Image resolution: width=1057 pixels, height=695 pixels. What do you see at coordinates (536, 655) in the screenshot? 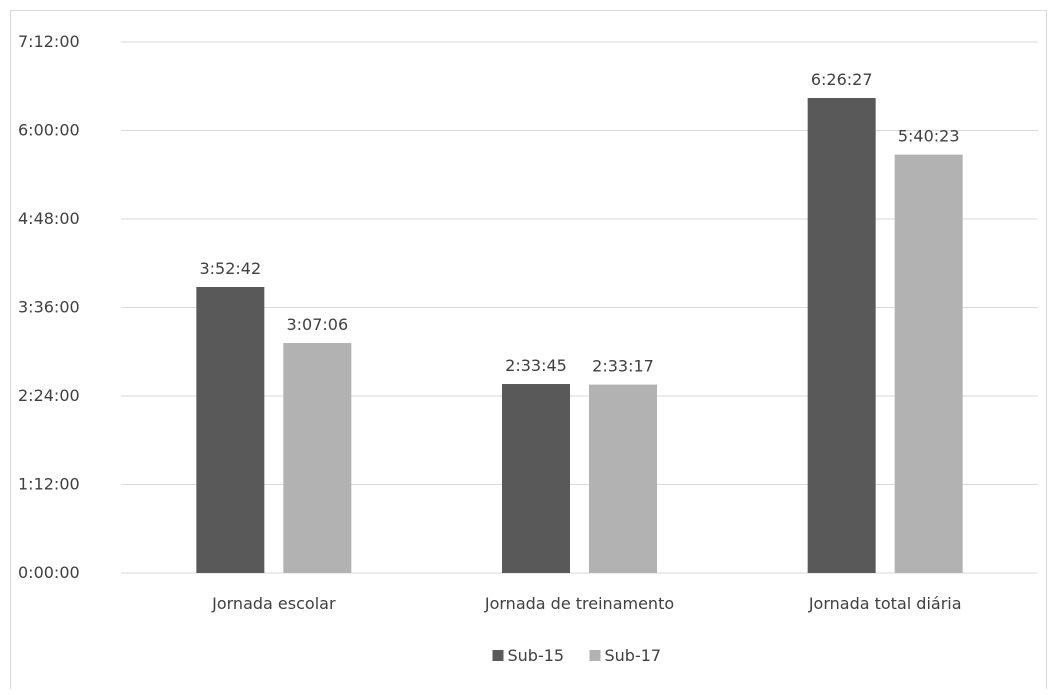
I see `legend-label: Sub-15` at bounding box center [536, 655].